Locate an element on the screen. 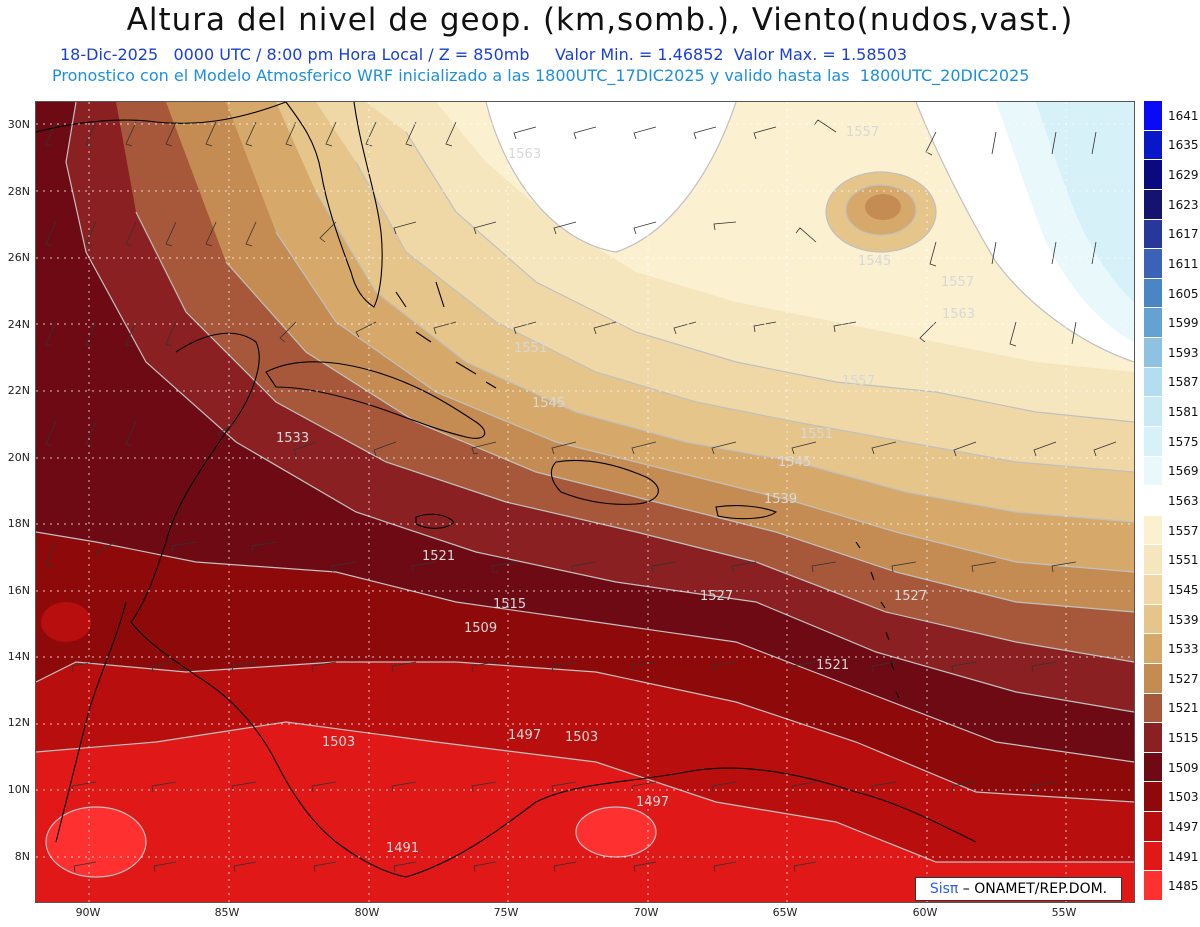 Image resolution: width=1200 pixels, height=927 pixels. lat-label: 24N is located at coordinates (18, 324).